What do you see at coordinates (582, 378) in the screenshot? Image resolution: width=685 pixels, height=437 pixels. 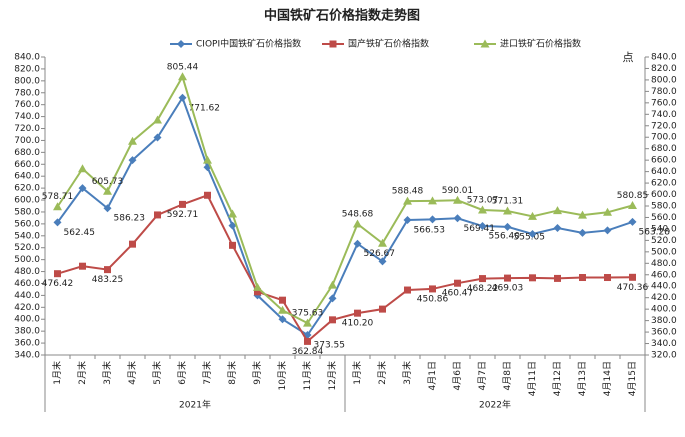 I see `x-tick-label: 4月13日` at bounding box center [582, 378].